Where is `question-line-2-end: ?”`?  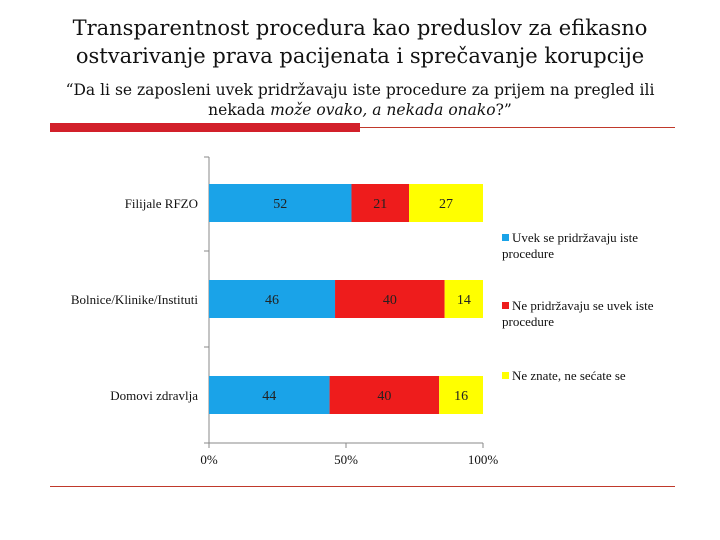 question-line-2-end: ?” is located at coordinates (503, 110).